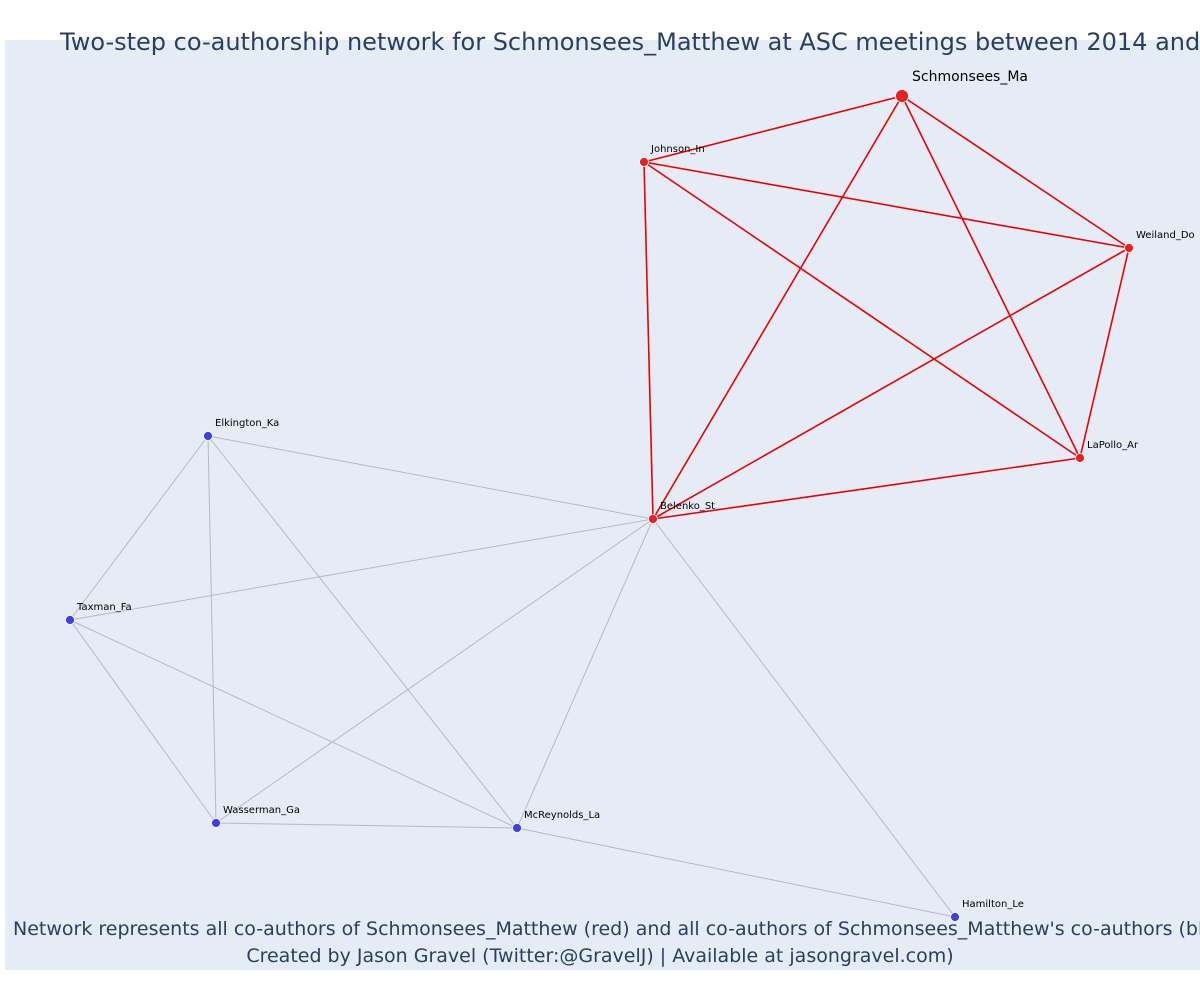 The height and width of the screenshot is (1000, 1200). What do you see at coordinates (886, 205) in the screenshot?
I see `edge-Johnson_In-Weiland_Do` at bounding box center [886, 205].